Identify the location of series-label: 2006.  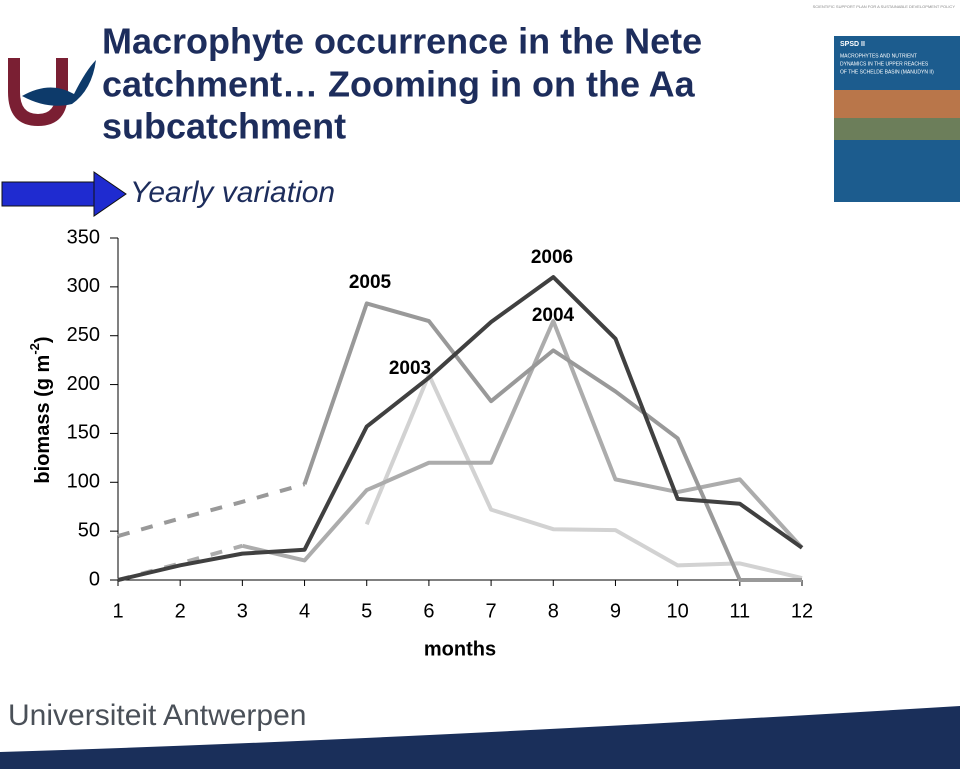
(552, 257).